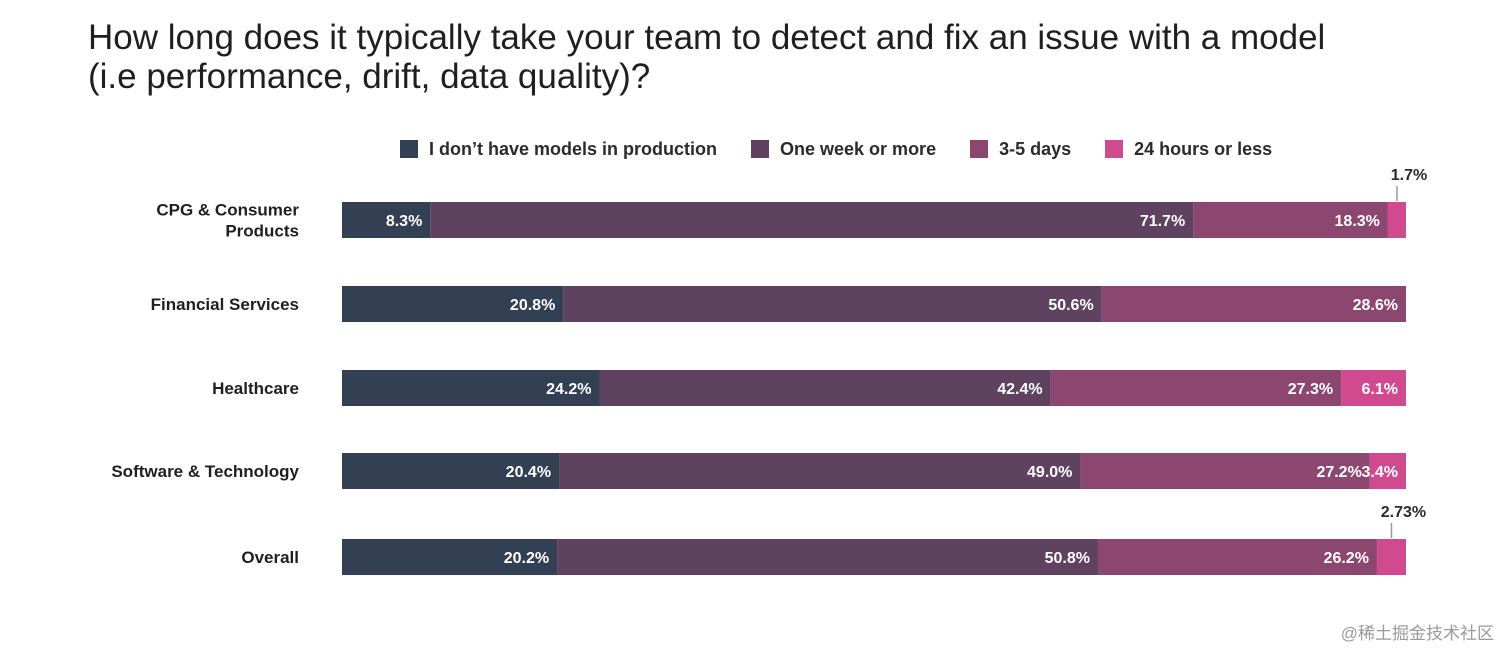 This screenshot has height=658, width=1512. I want to click on data-label-software-technology-i-don-t-have-models-in-production: 20.4%, so click(528, 472).